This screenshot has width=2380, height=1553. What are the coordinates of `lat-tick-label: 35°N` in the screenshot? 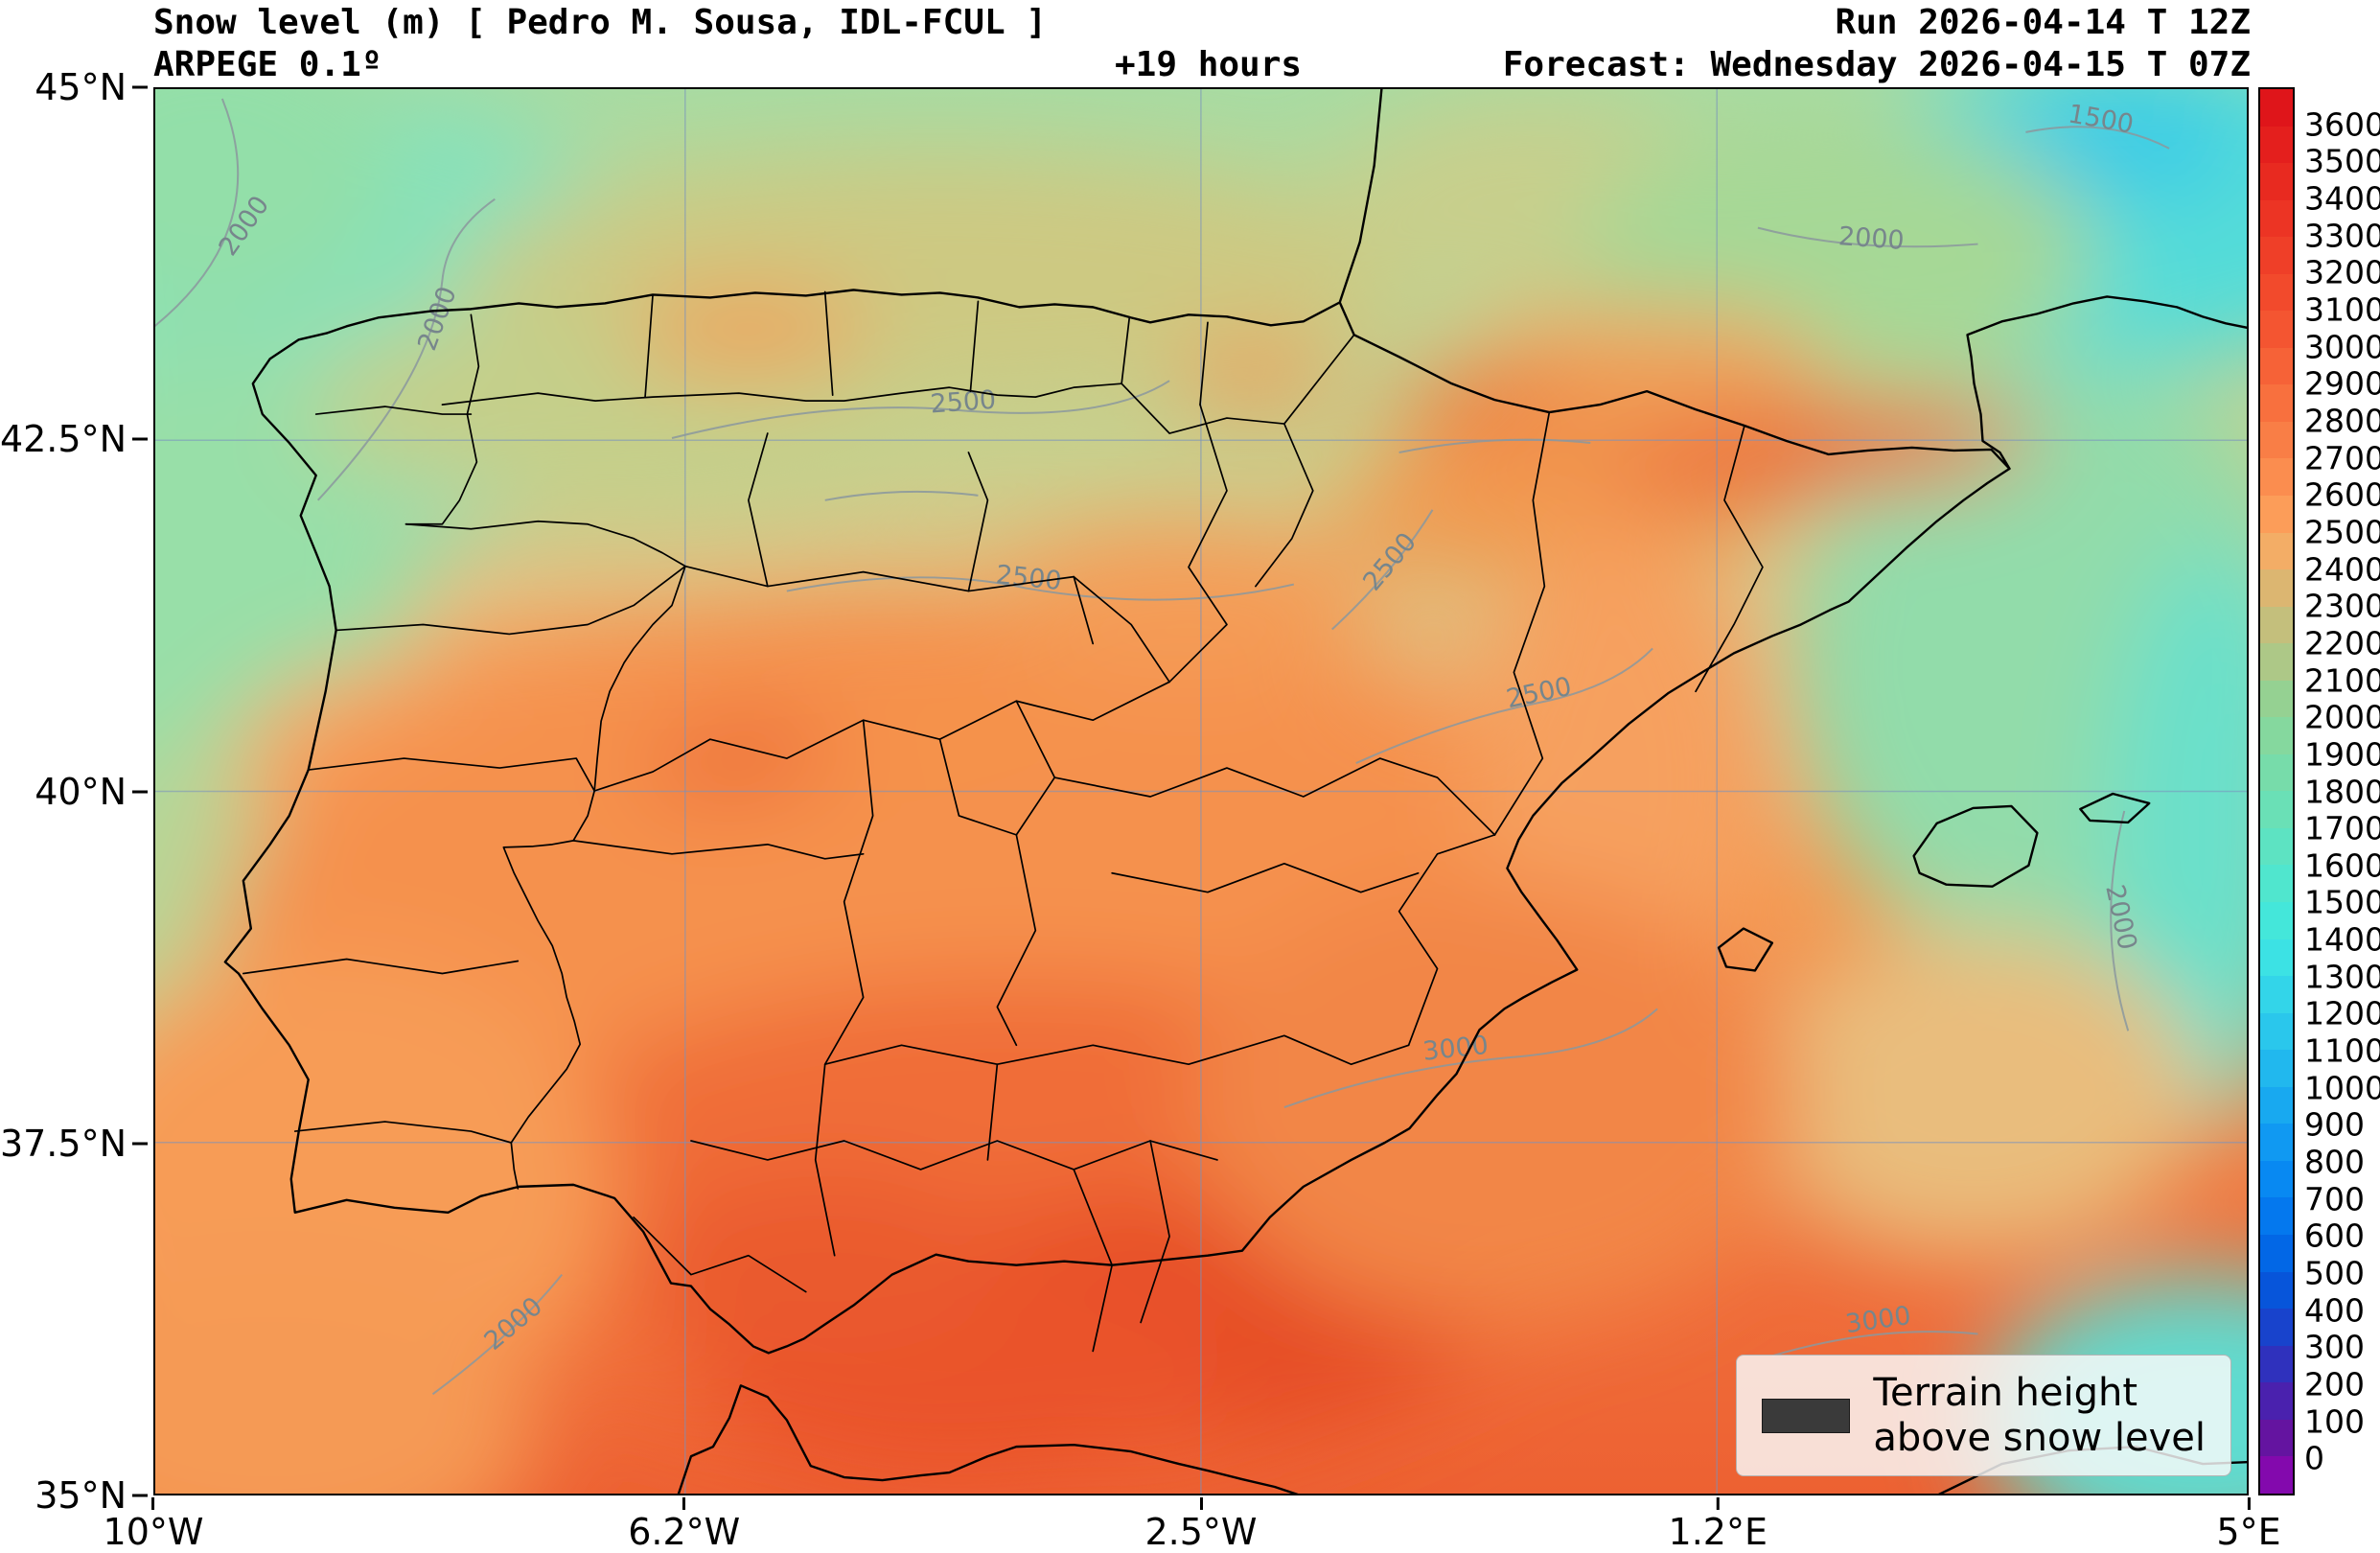 It's located at (81, 1495).